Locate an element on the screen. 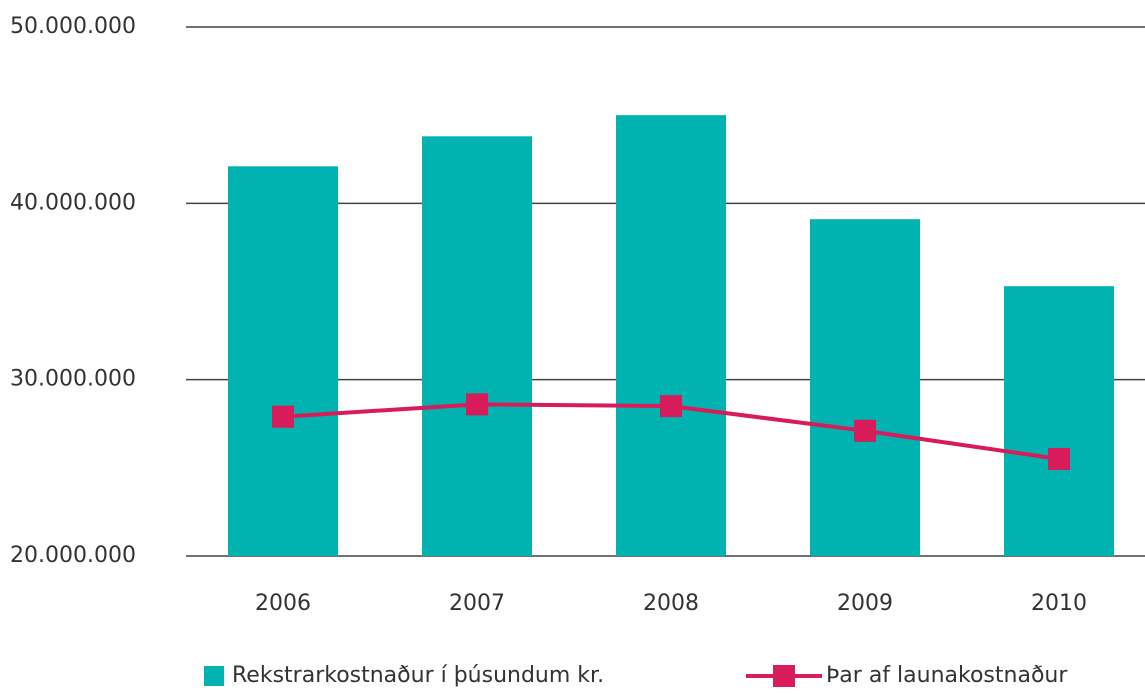 The width and height of the screenshot is (1145, 694). y-tick-label: 20.000.000 is located at coordinates (73, 555).